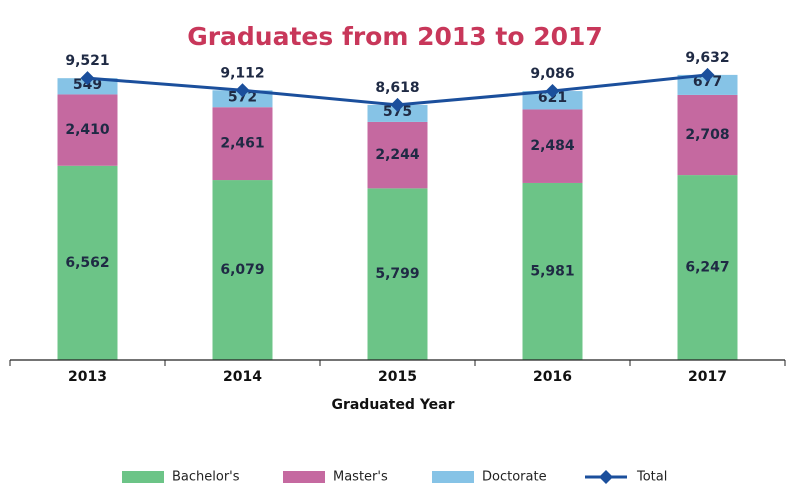 The image size is (800, 500). I want to click on bar-bachelors-2016, so click(552, 271).